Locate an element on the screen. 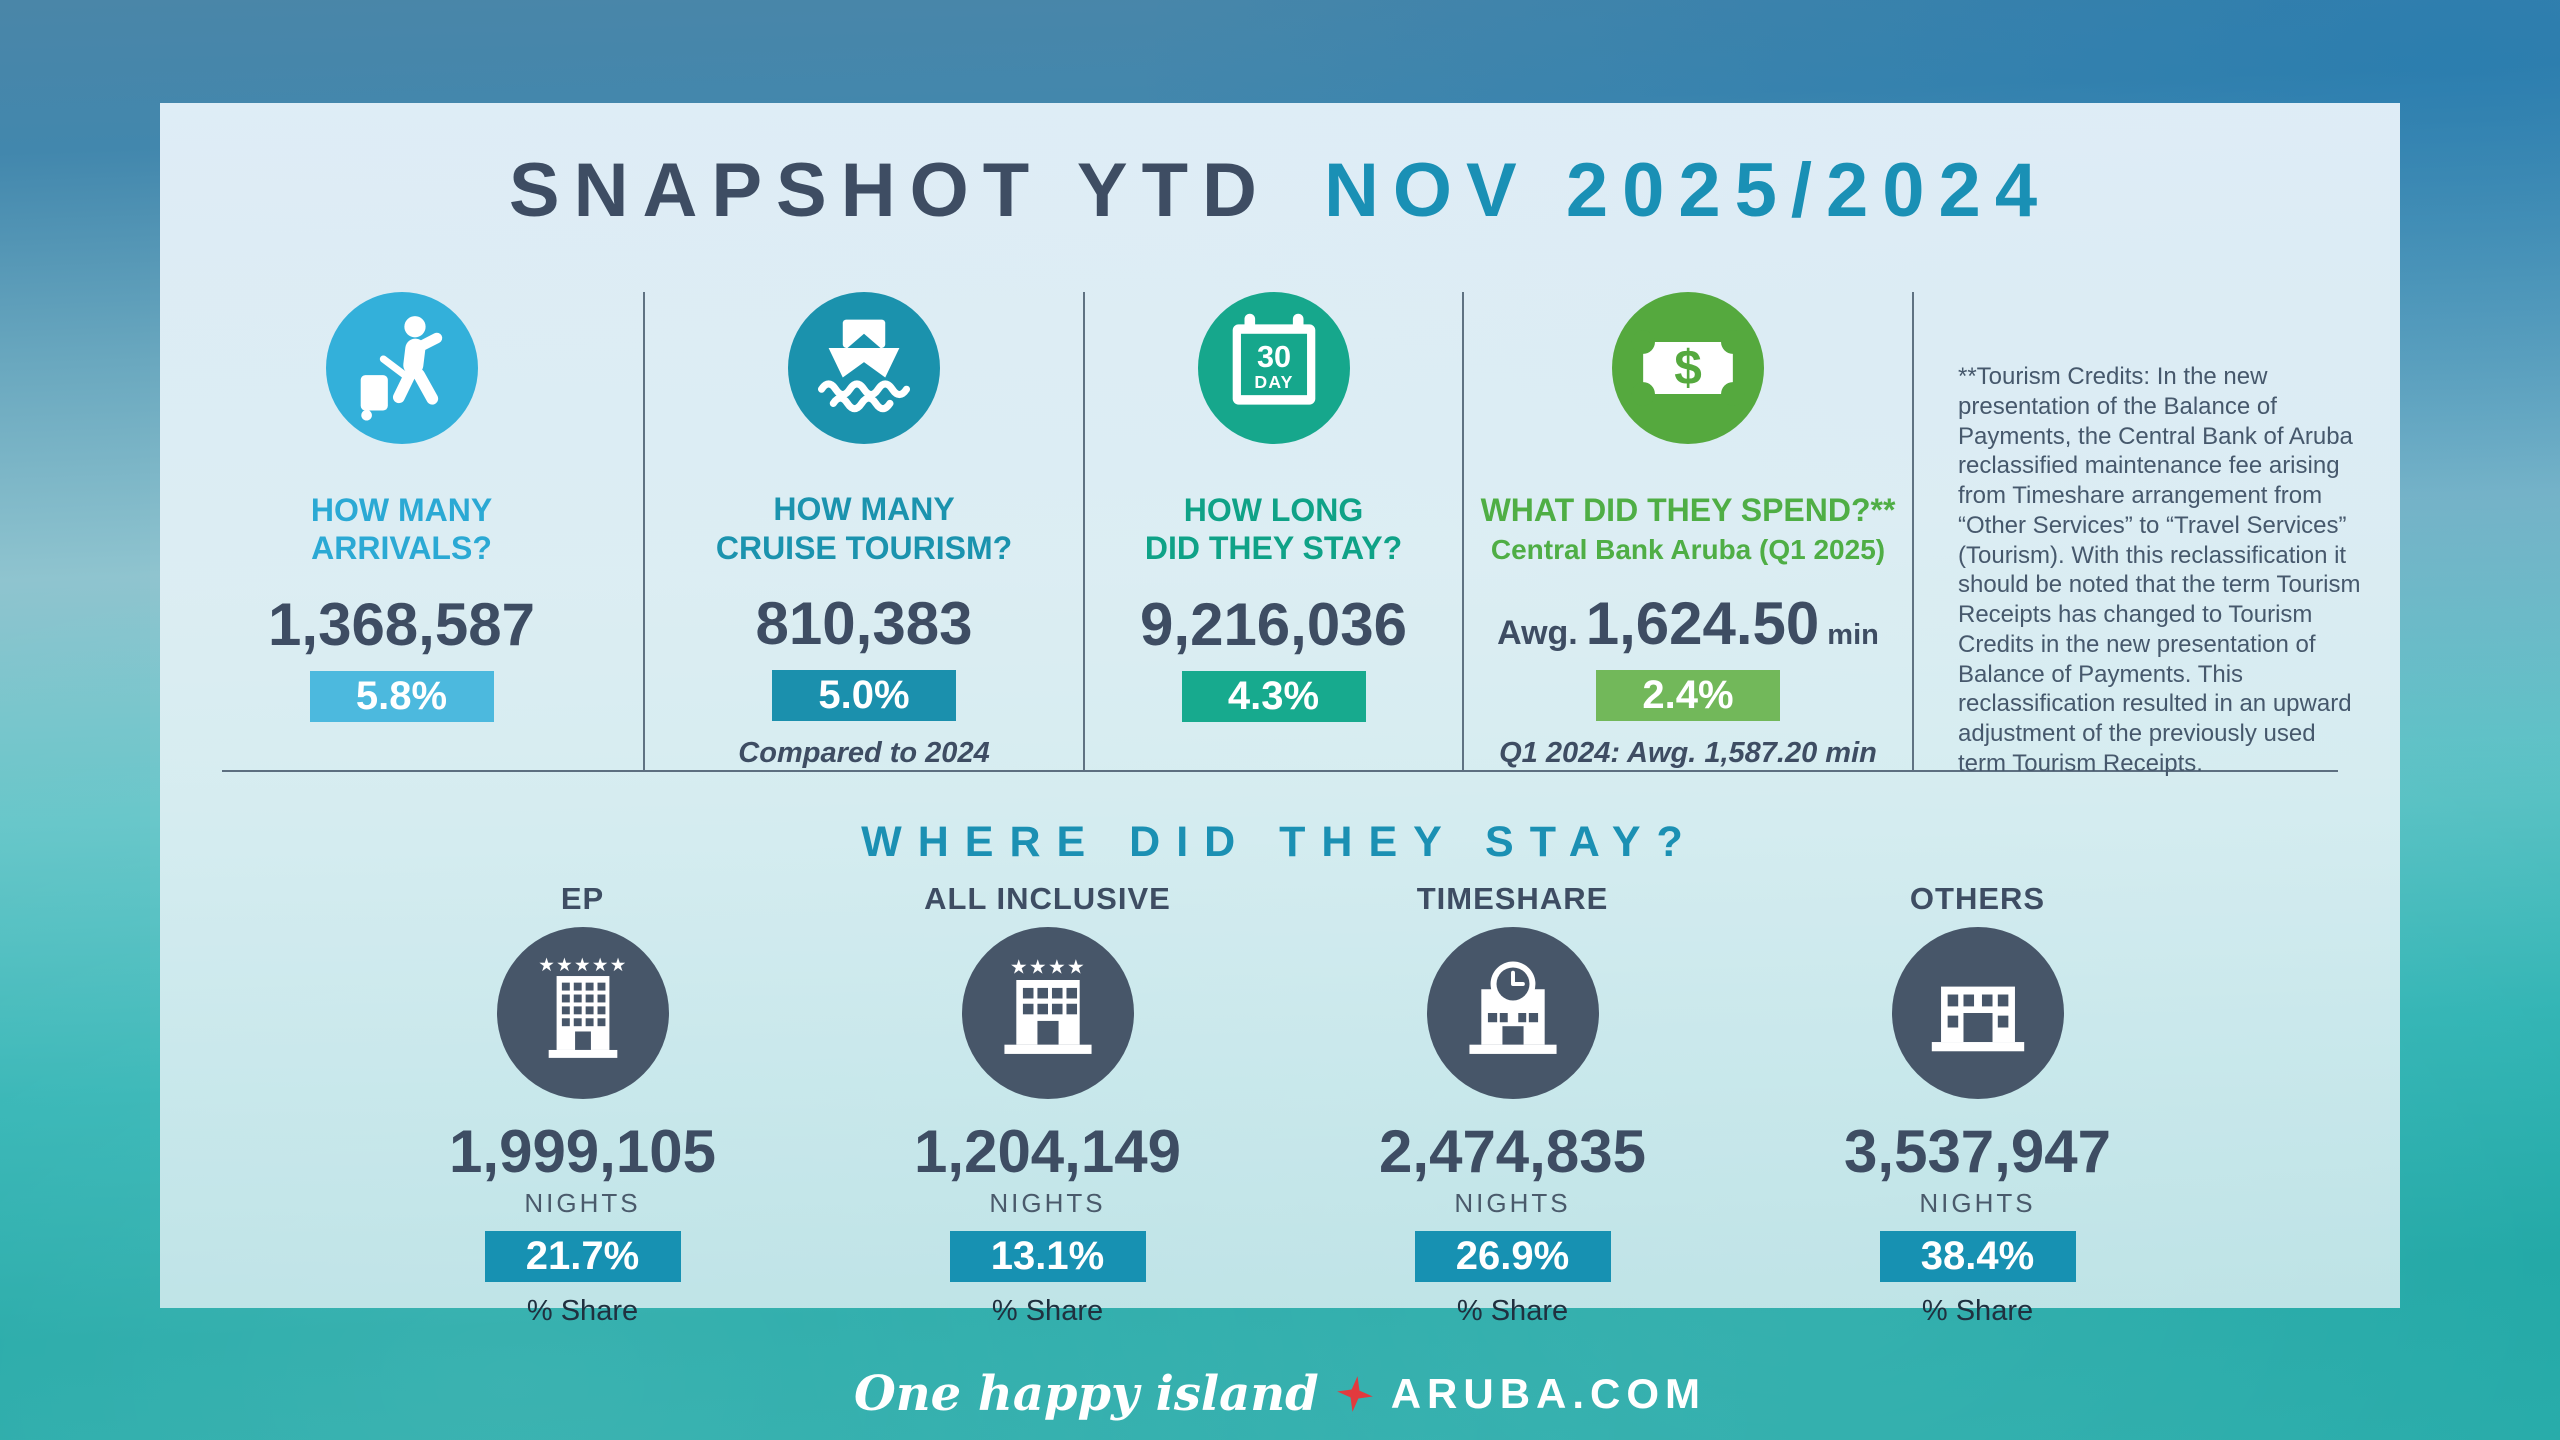 This screenshot has height=1440, width=2560. category-label: TIMESHARE is located at coordinates (1512, 898).